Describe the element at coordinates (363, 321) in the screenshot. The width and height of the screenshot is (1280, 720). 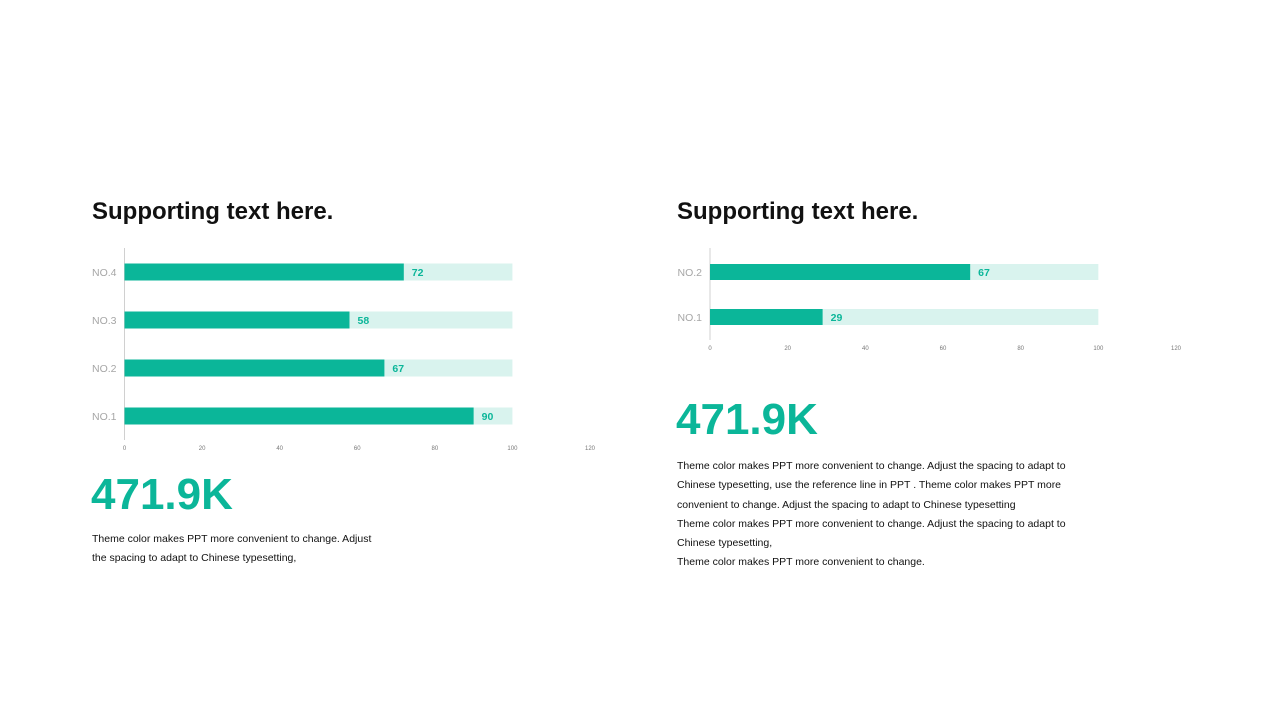
I see `data-label: 58` at that location.